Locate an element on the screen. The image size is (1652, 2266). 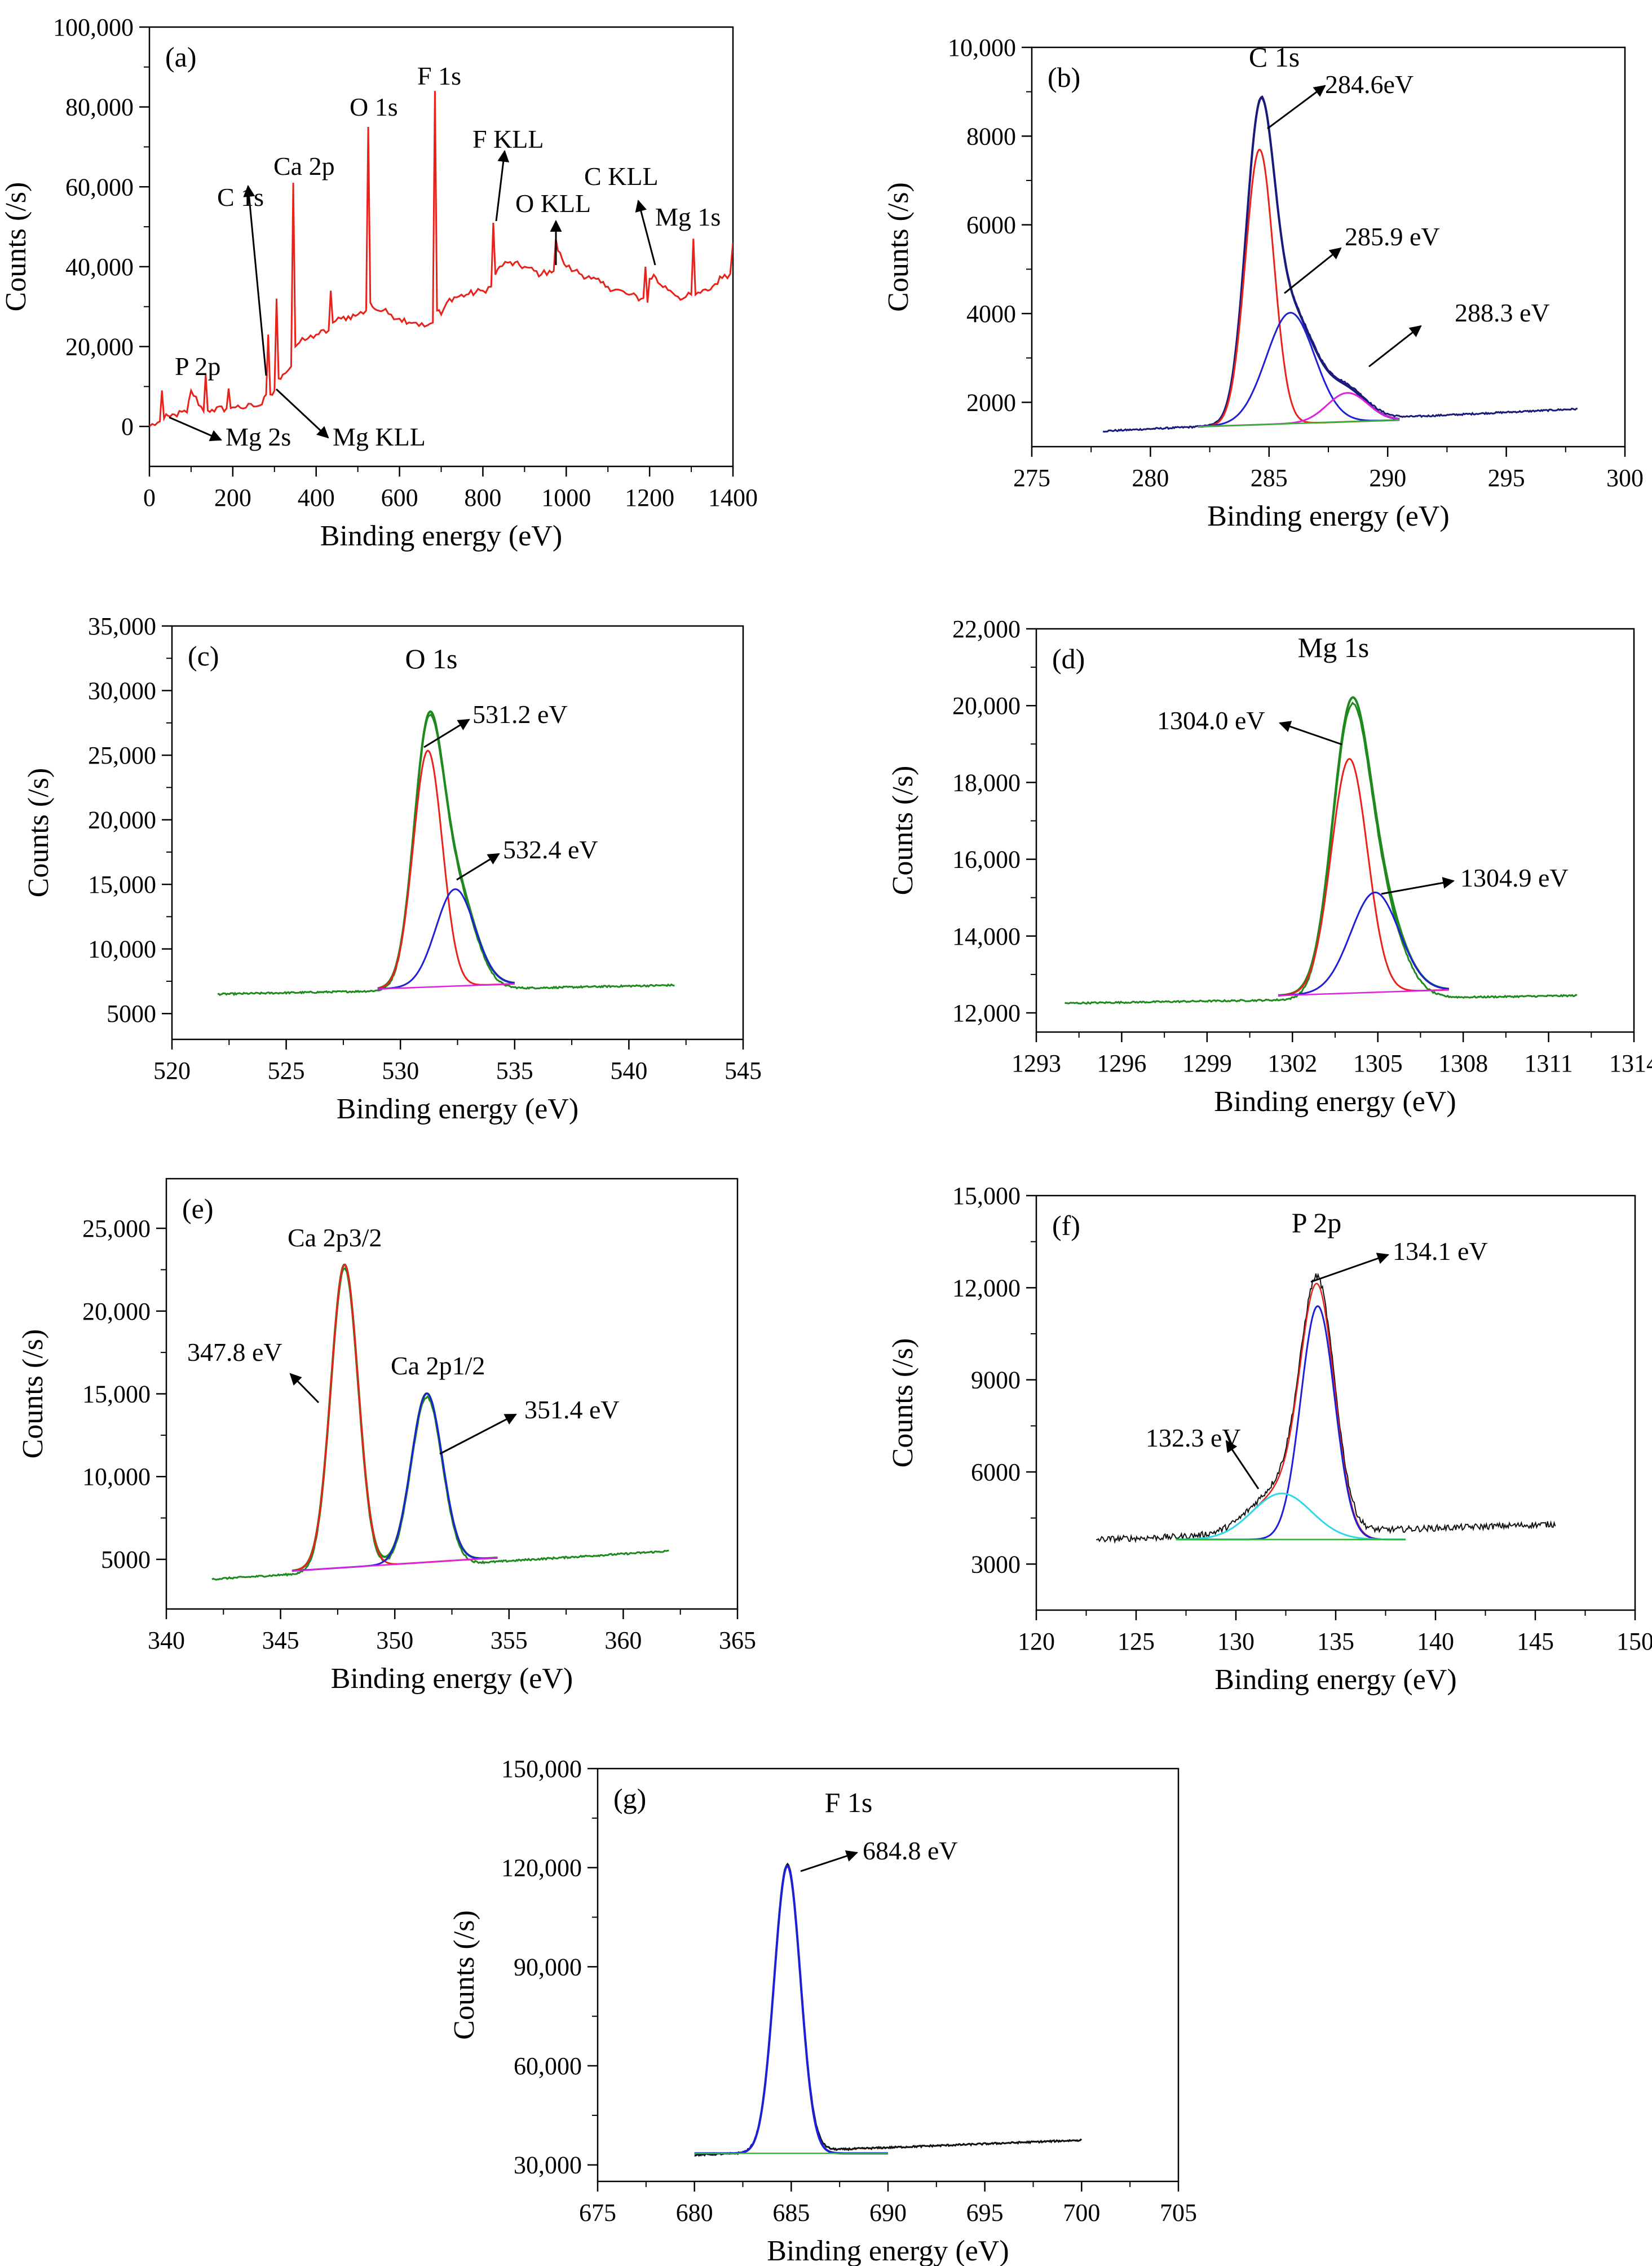
plot-frame is located at coordinates (1335, 830).